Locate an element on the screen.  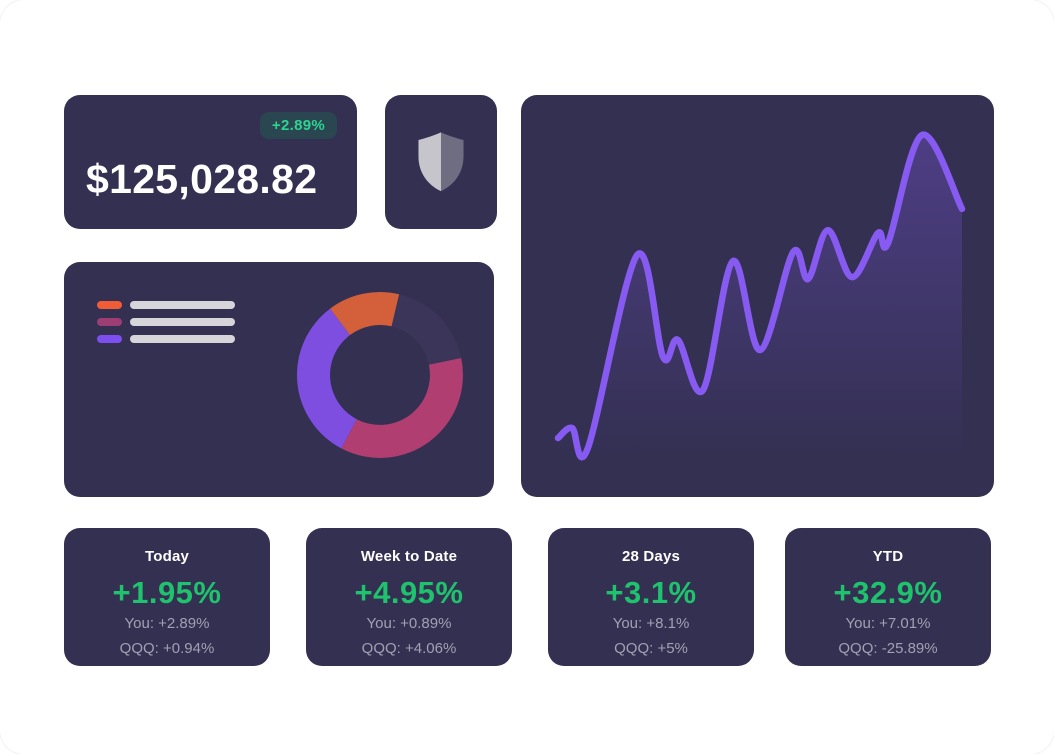
stat-card-ytd: YTD +32.9% You: +7.01% QQQ: -25.89% is located at coordinates (888, 597).